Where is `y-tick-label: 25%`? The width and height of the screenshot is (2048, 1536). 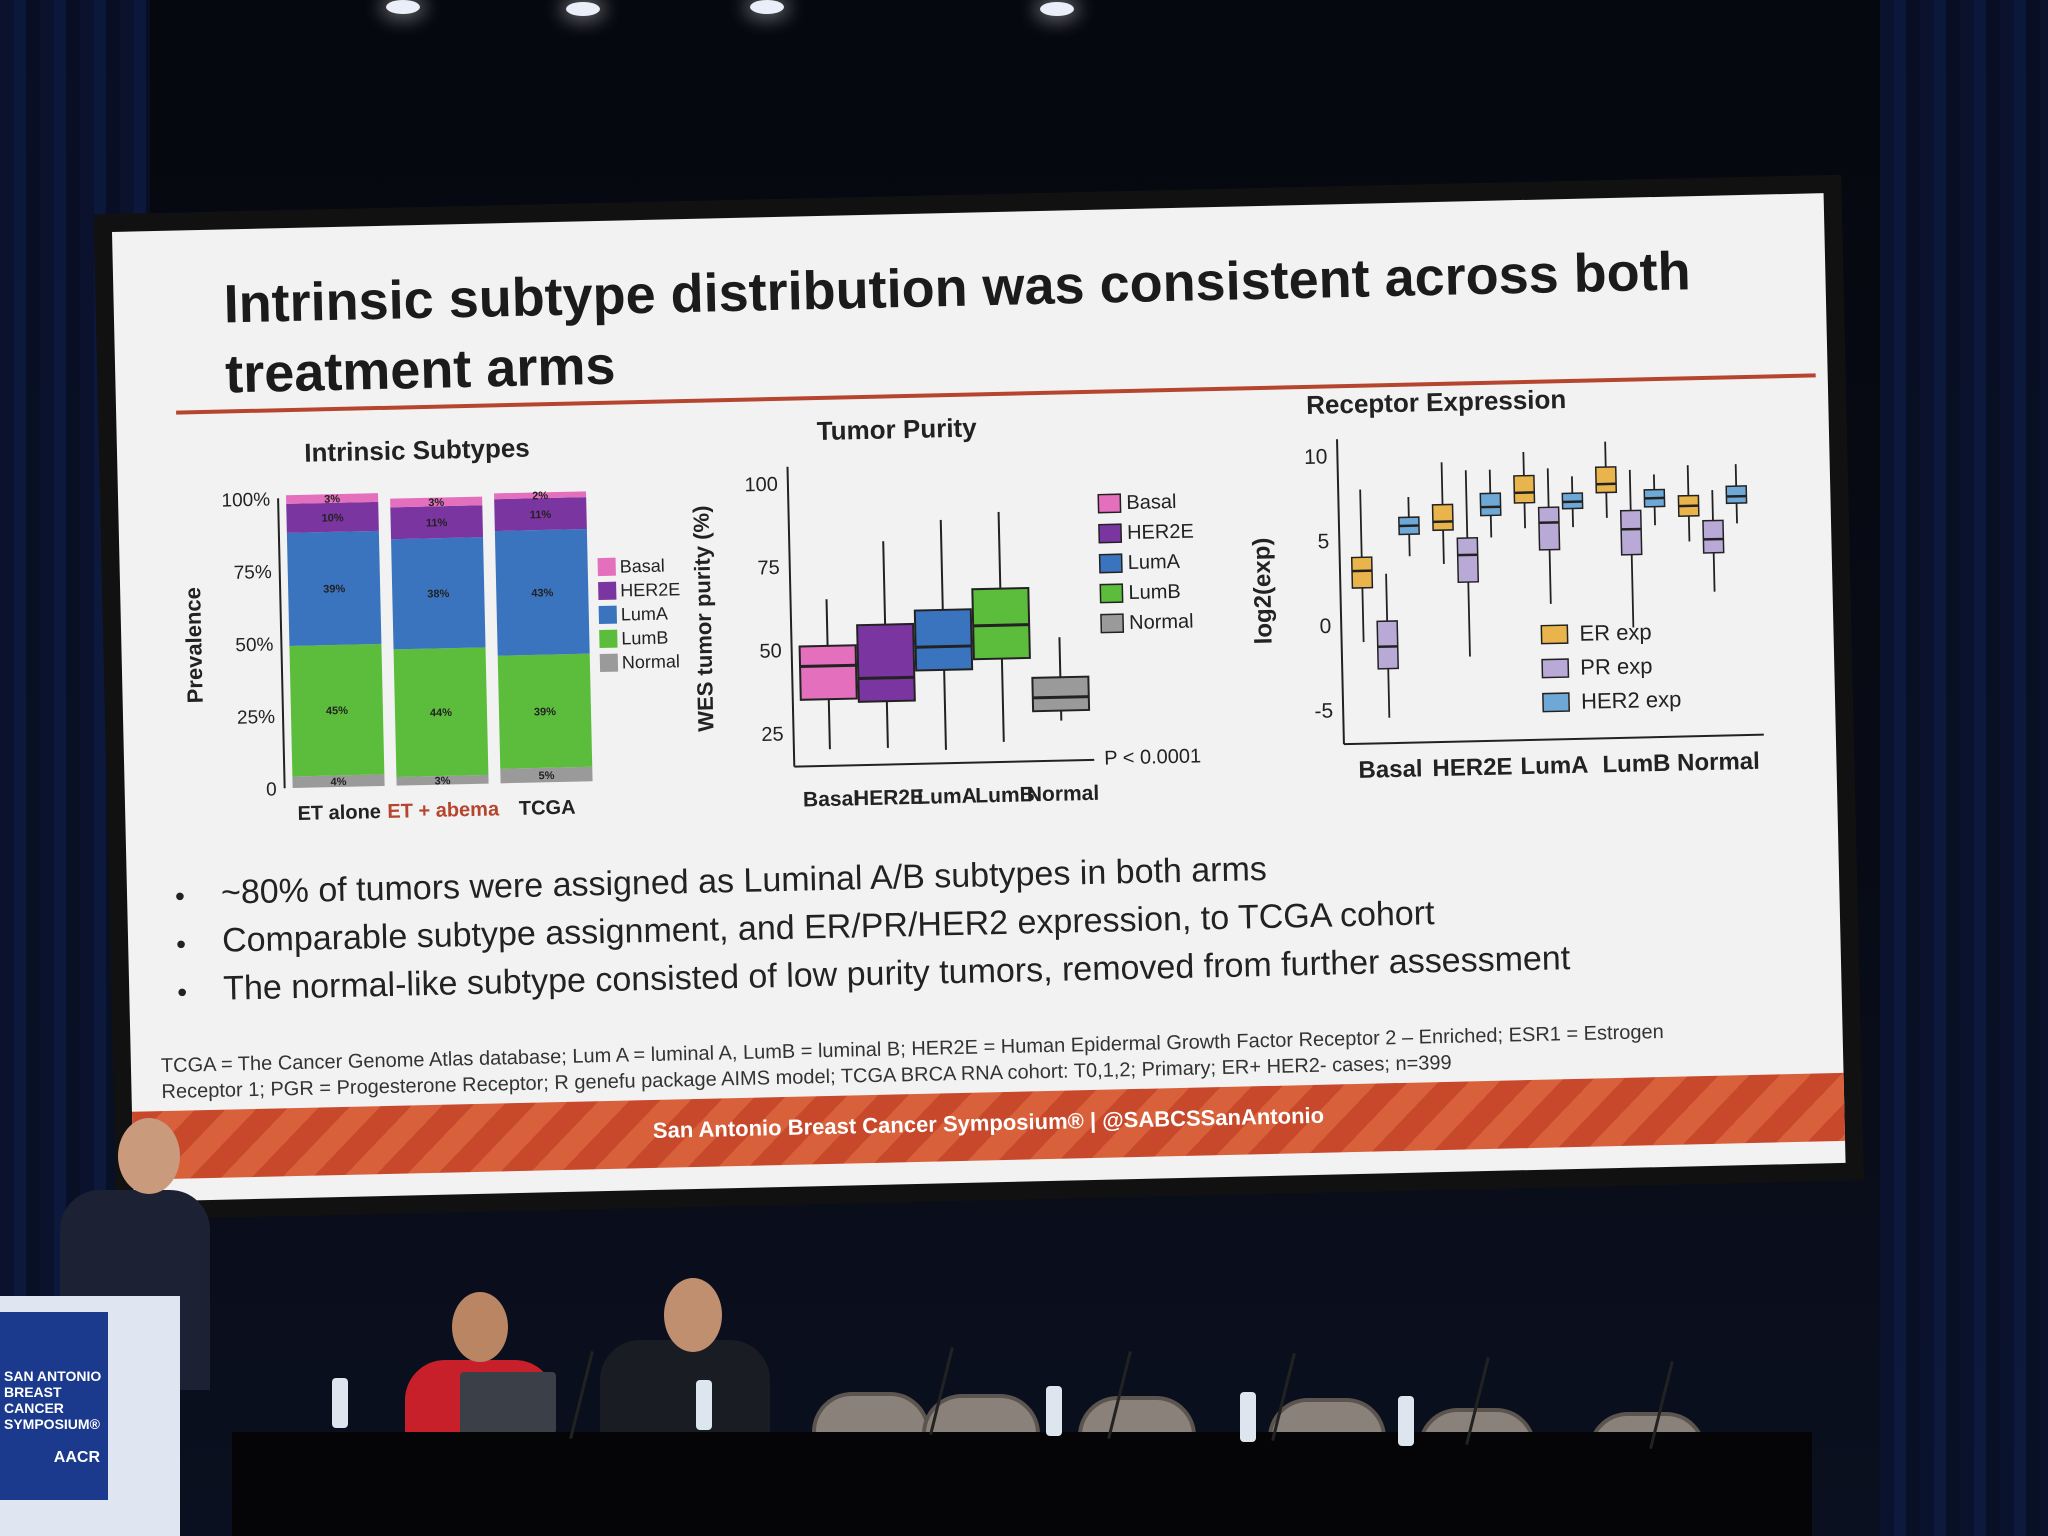 y-tick-label: 25% is located at coordinates (256, 718).